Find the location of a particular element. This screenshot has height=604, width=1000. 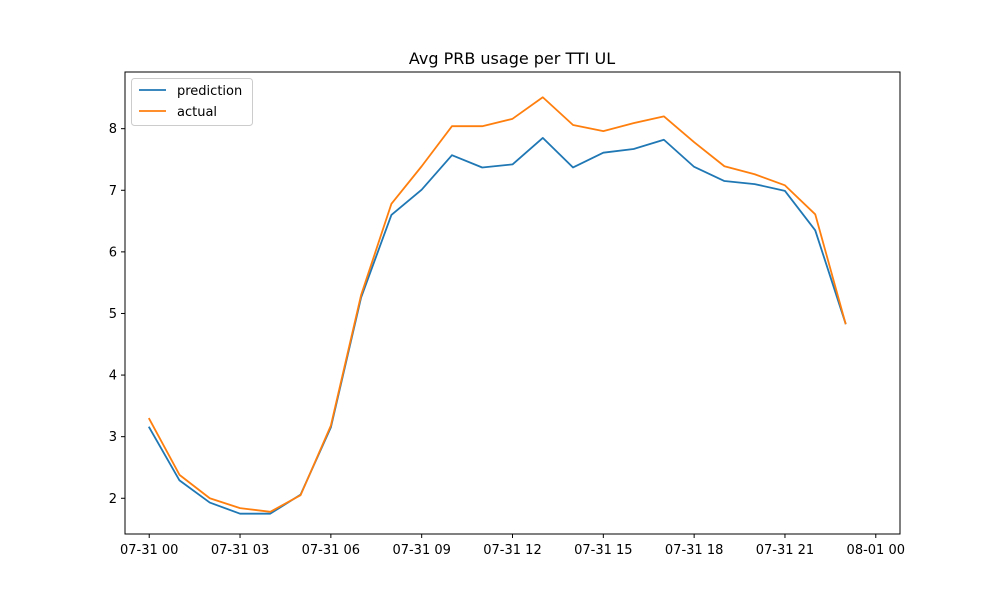

y-tick-label: 2 is located at coordinates (113, 499).